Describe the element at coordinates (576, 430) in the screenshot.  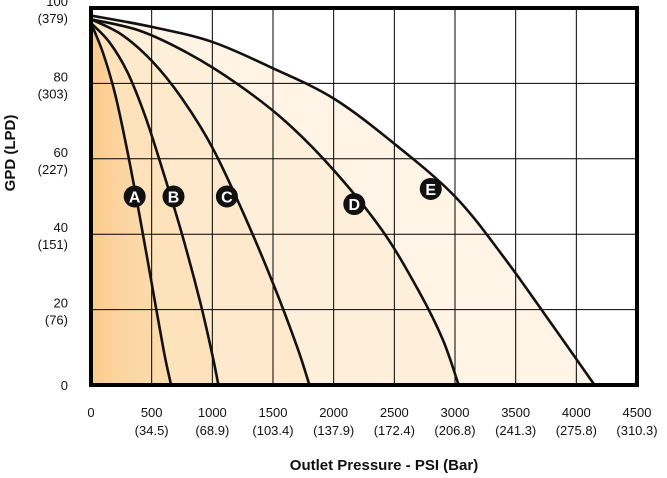
I see `x-tick-sublabel: (275.8)` at that location.